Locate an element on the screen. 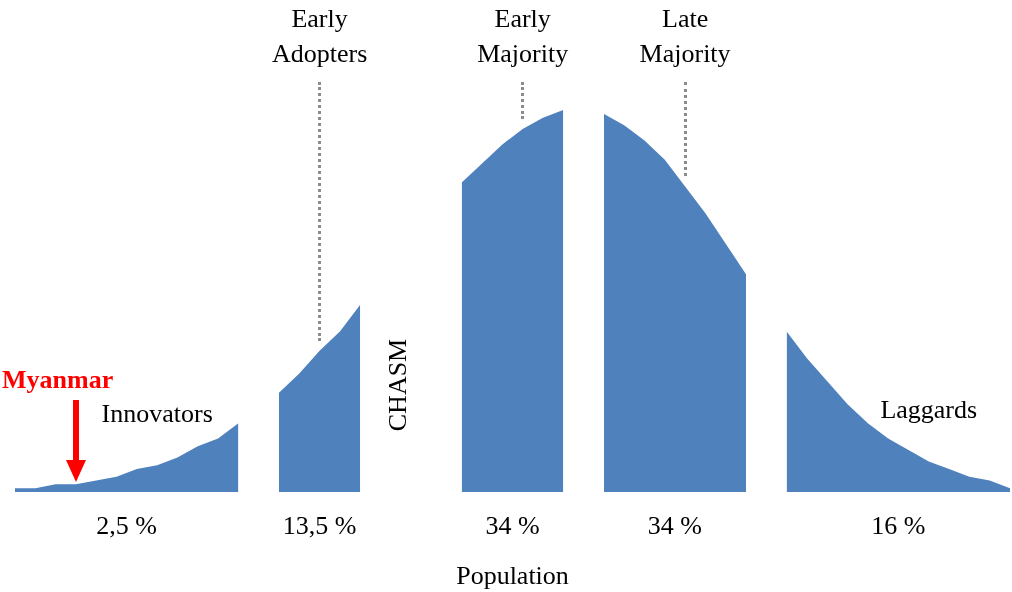 The width and height of the screenshot is (1012, 592). annotation: Myanmar is located at coordinates (58, 379).